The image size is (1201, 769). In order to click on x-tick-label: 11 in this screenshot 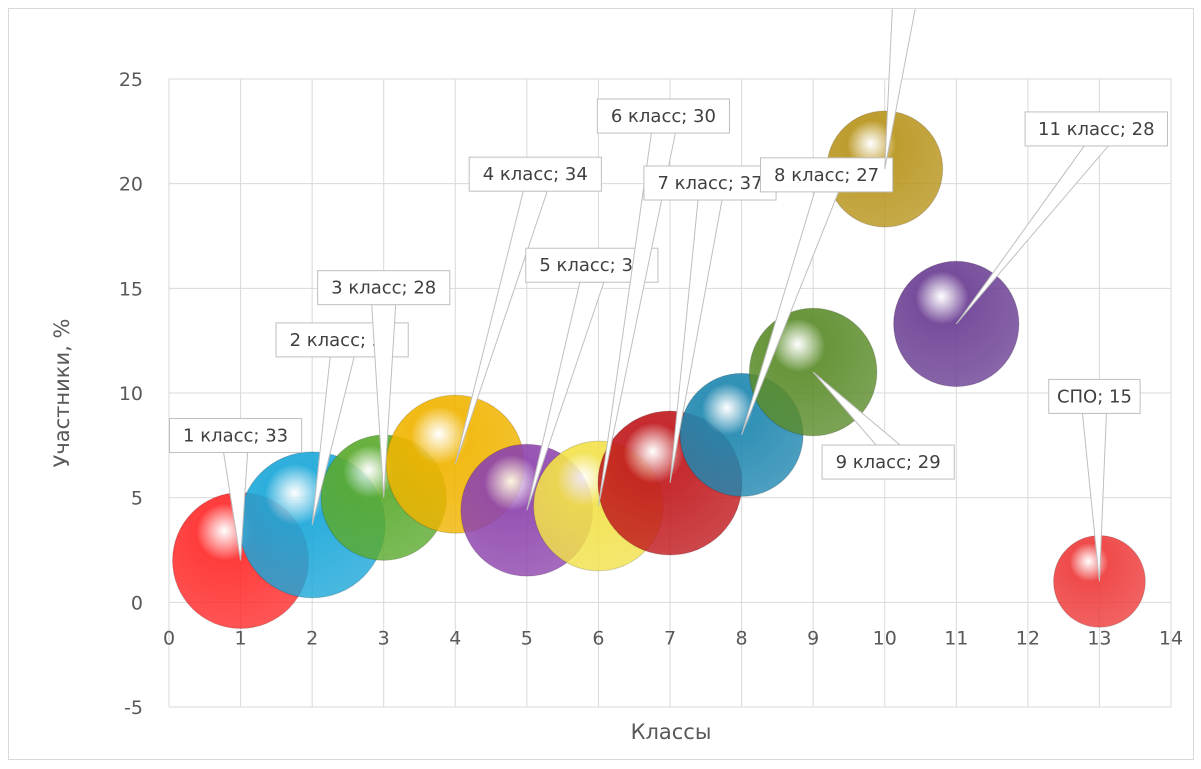, I will do `click(956, 638)`.